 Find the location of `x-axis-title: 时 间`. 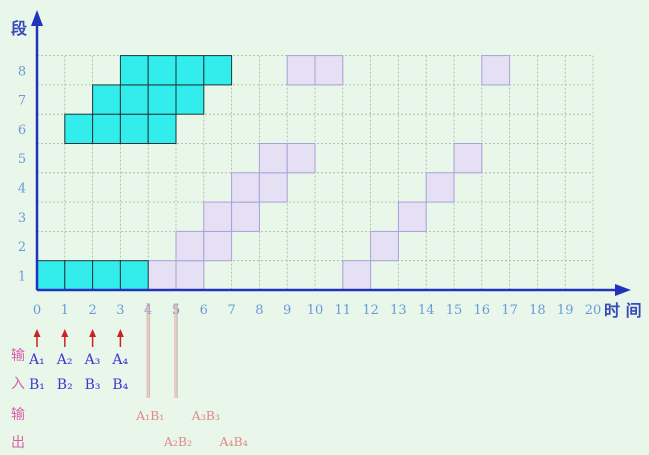

x-axis-title: 时 间 is located at coordinates (623, 310).